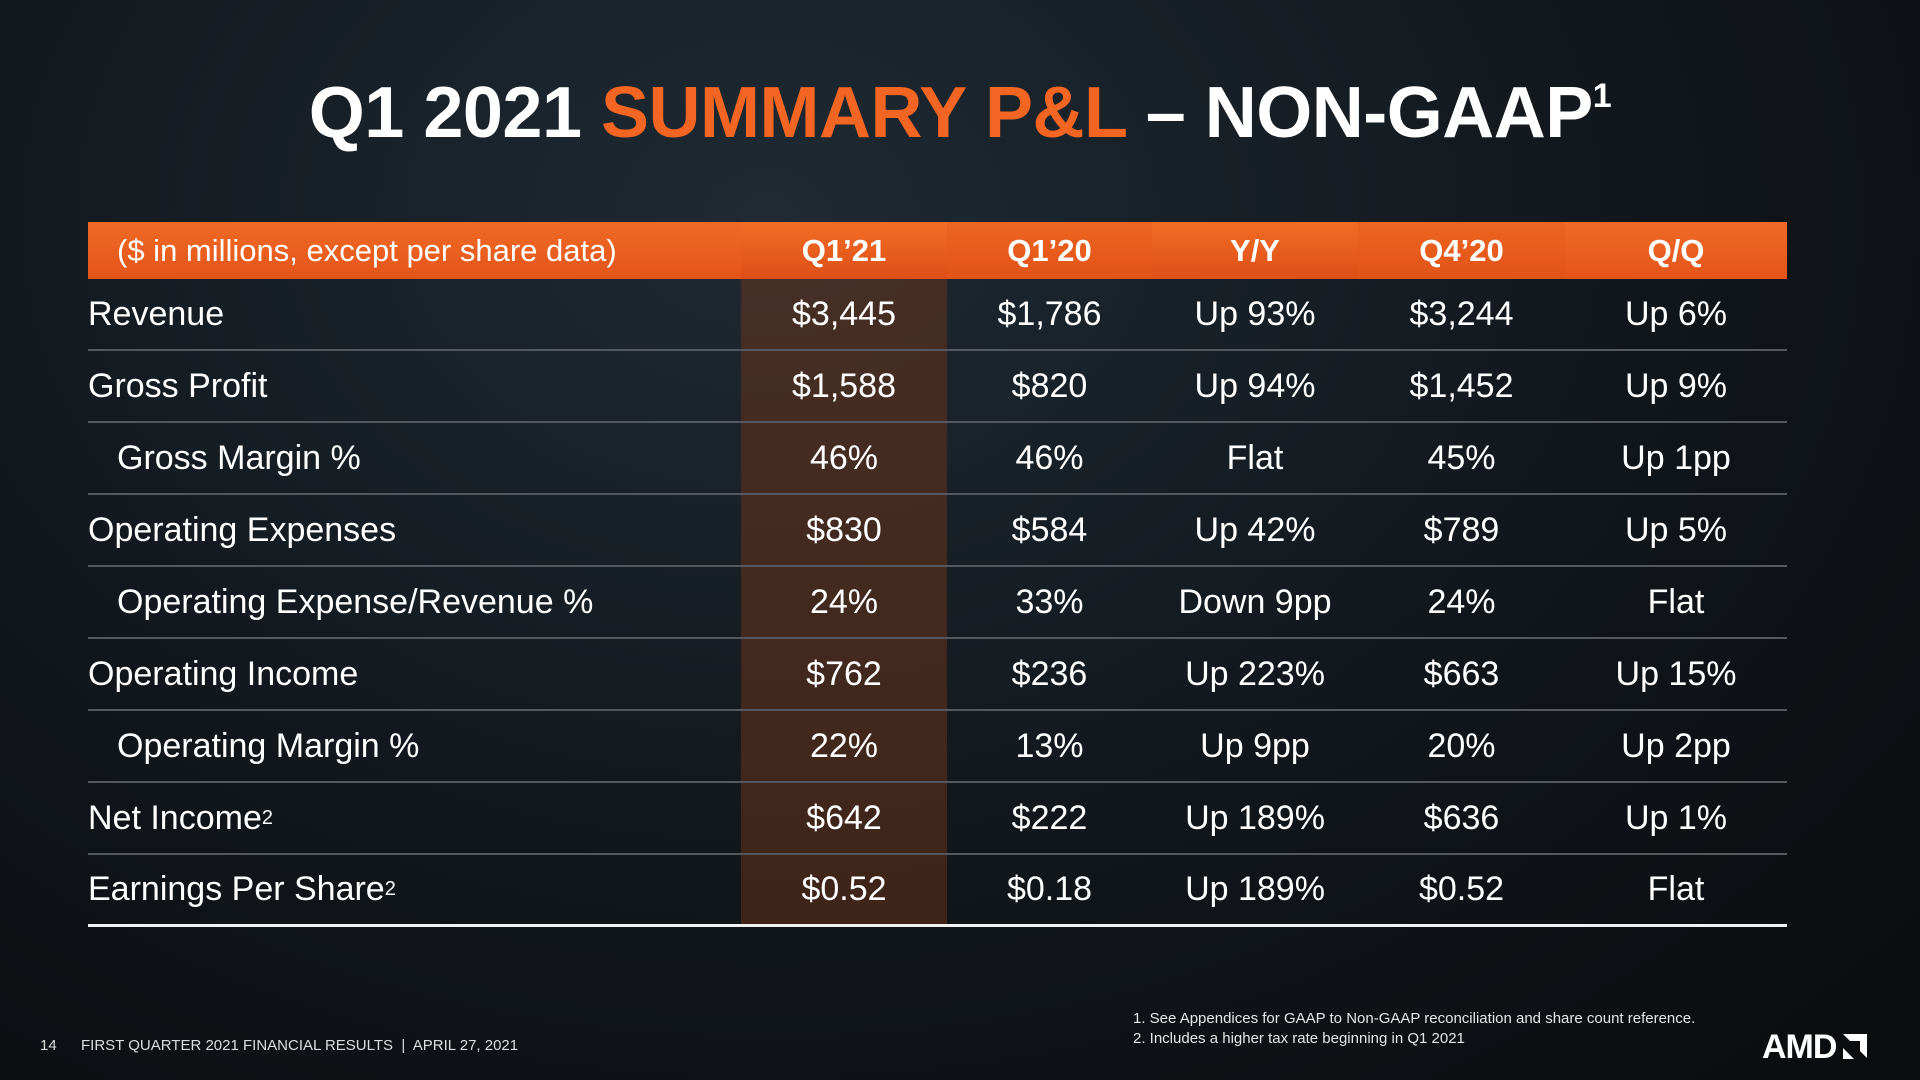  What do you see at coordinates (1676, 745) in the screenshot?
I see `table-cell: Up 2pp` at bounding box center [1676, 745].